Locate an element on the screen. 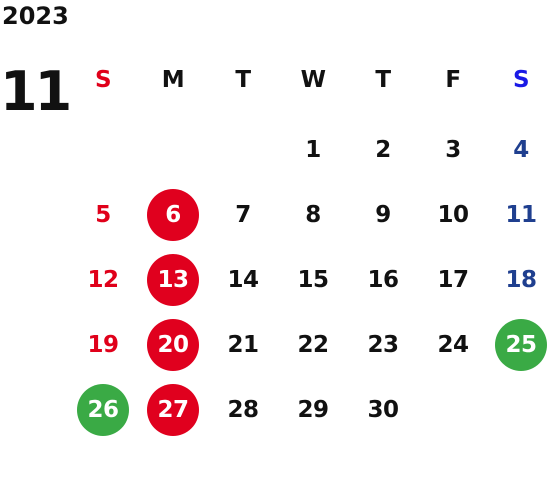 The height and width of the screenshot is (503, 548). month-number: 11 is located at coordinates (36, 91).